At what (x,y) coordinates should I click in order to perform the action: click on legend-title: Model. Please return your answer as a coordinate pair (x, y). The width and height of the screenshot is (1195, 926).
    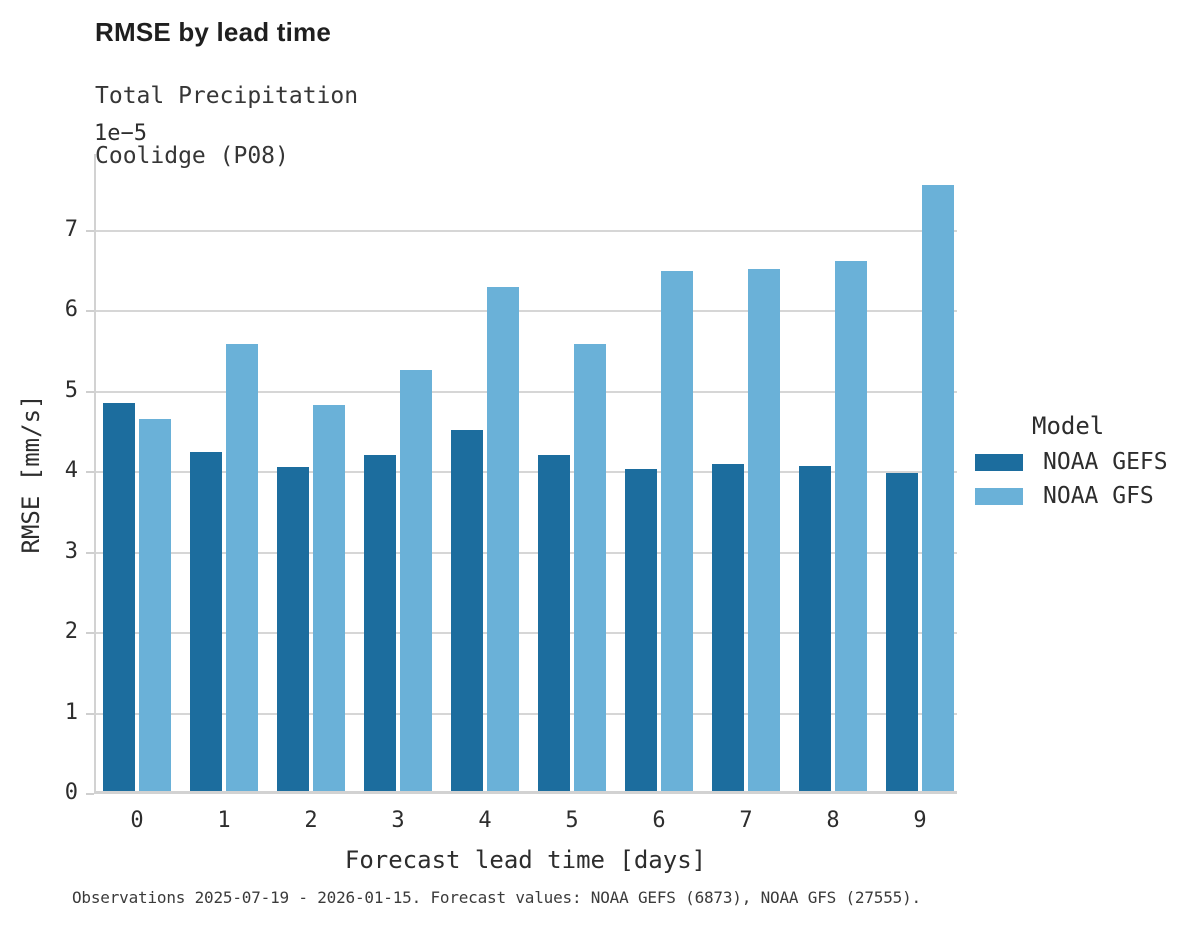
    Looking at the image, I should click on (1068, 426).